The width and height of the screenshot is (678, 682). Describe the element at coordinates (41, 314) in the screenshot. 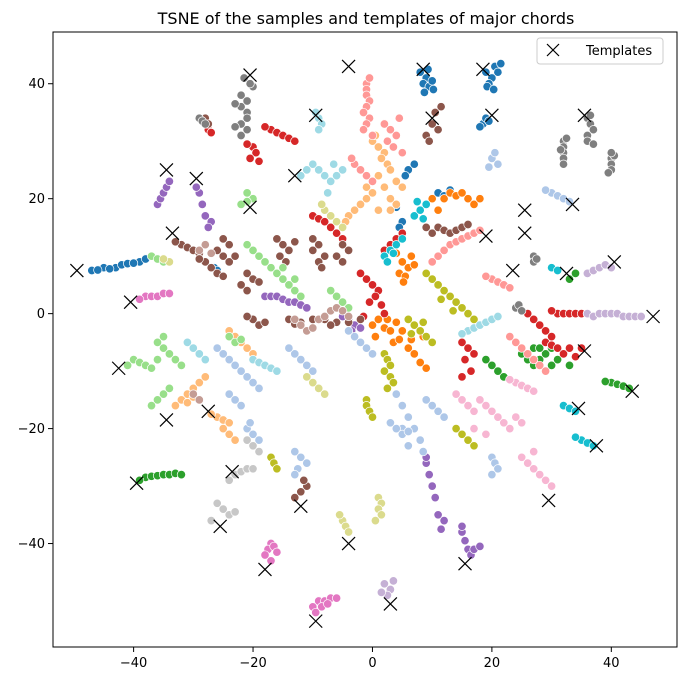

I see `y-tick-label: 0` at that location.